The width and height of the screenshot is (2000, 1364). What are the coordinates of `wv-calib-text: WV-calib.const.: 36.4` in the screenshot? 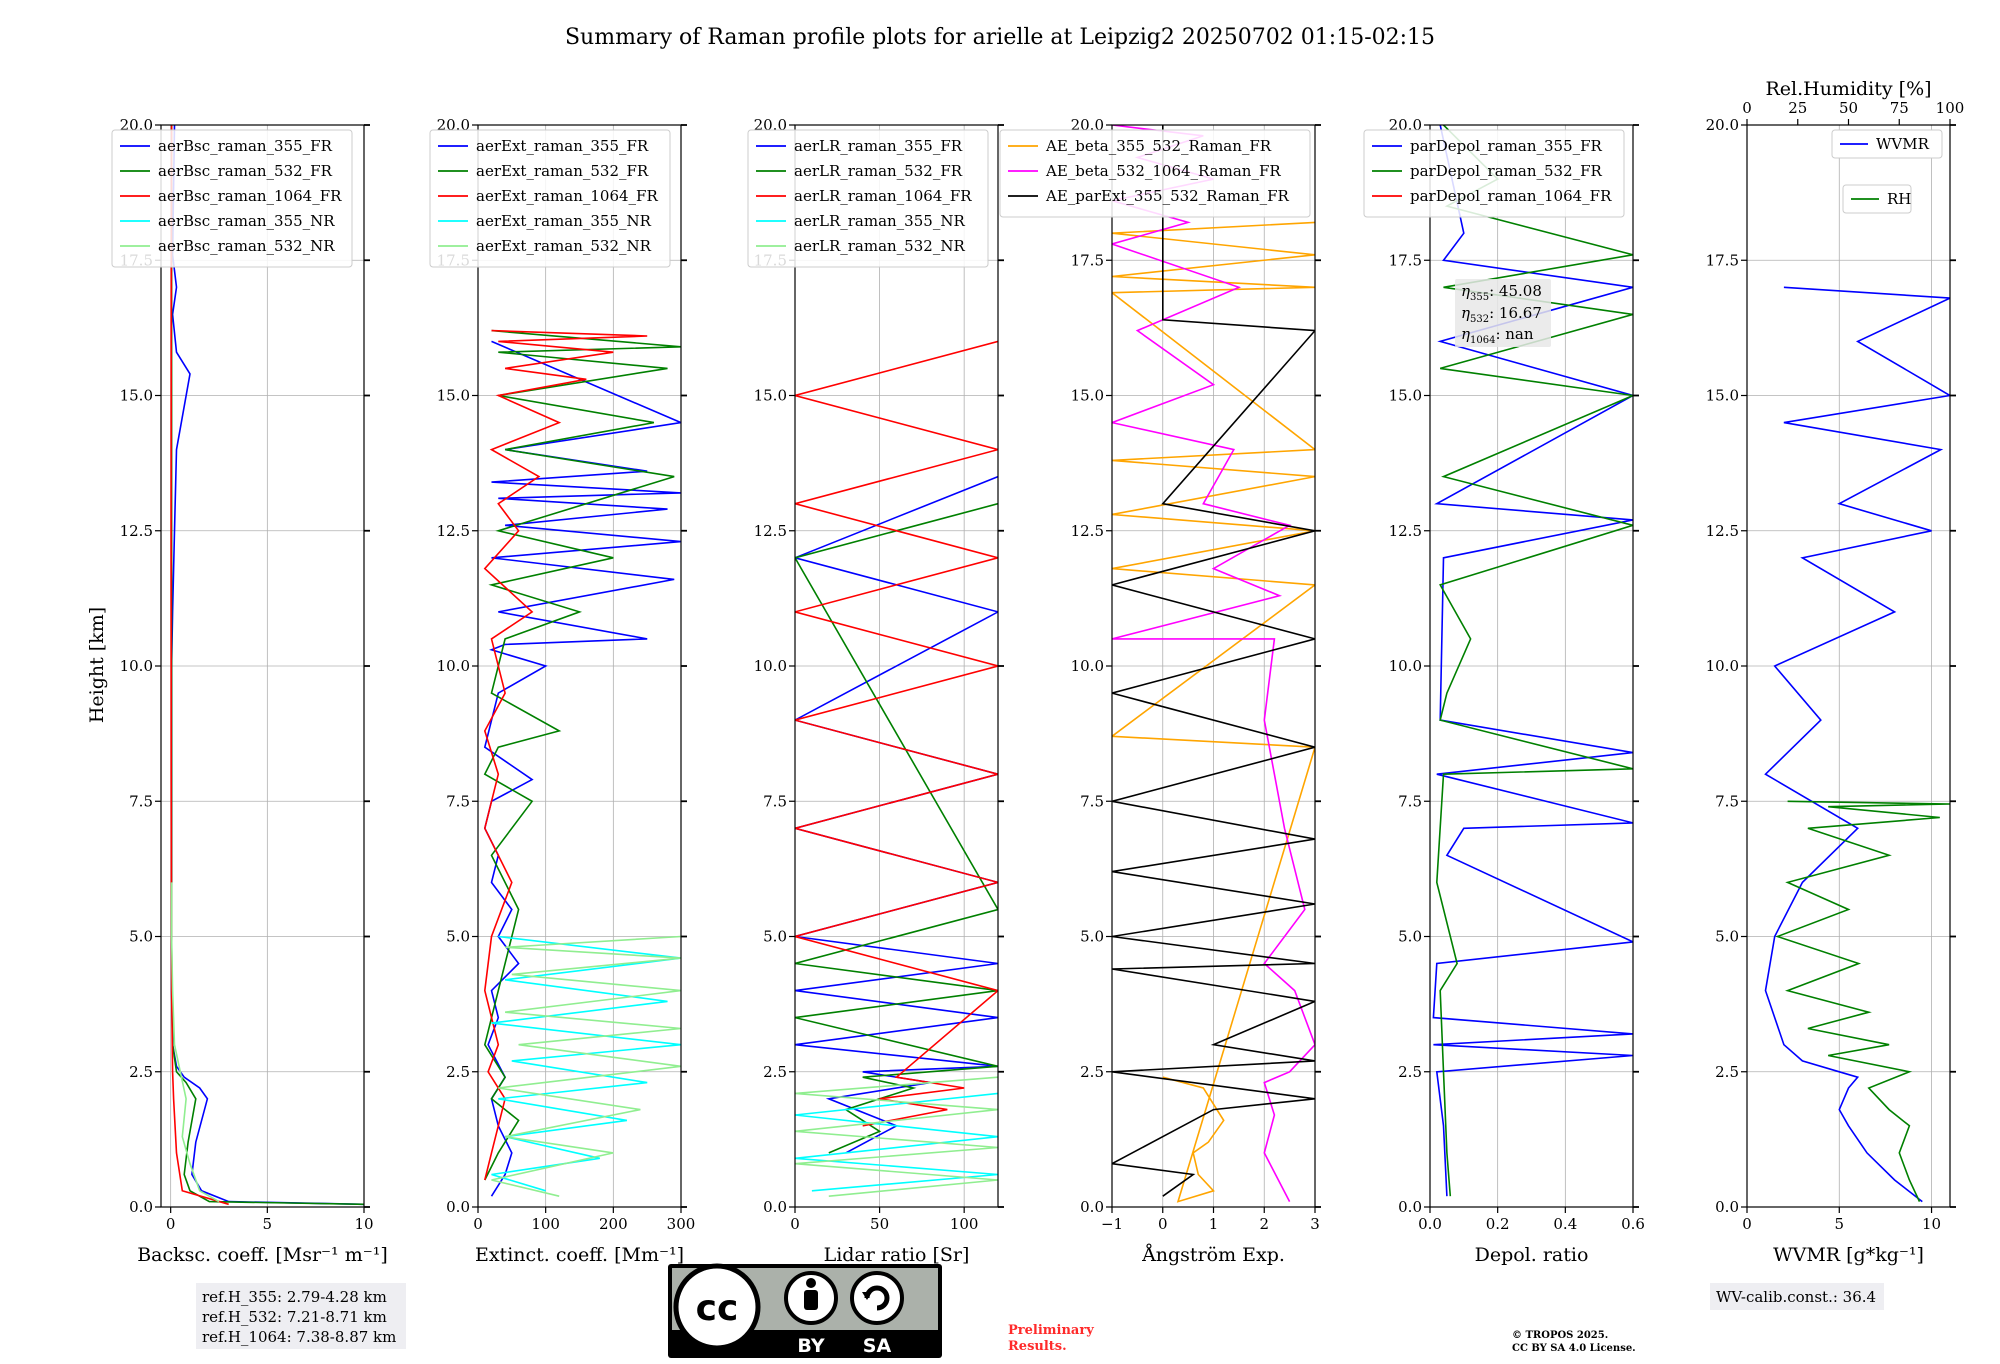 It's located at (1796, 1297).